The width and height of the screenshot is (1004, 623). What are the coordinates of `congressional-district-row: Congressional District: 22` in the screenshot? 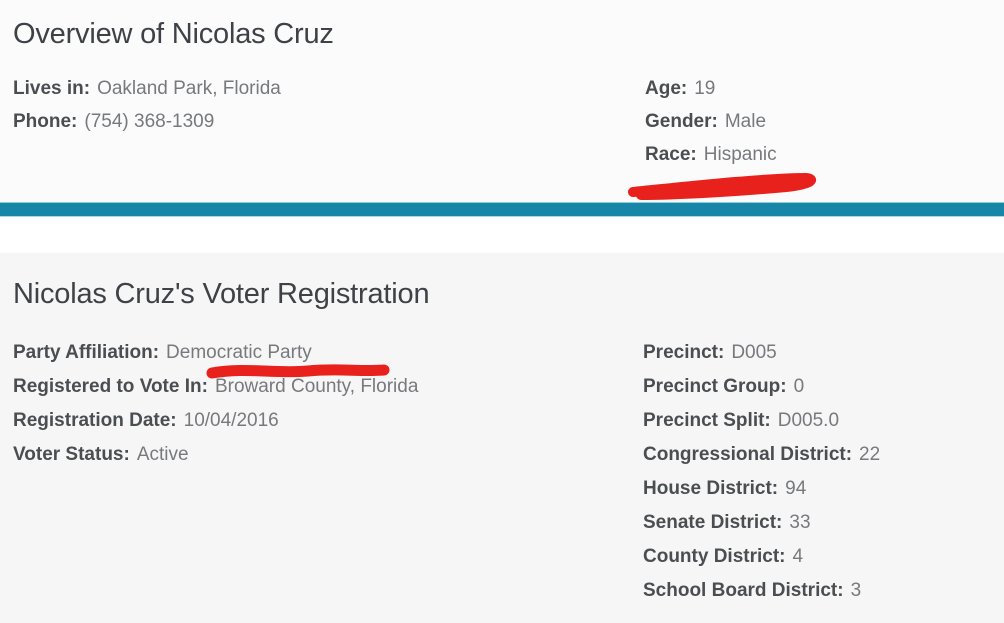 It's located at (761, 455).